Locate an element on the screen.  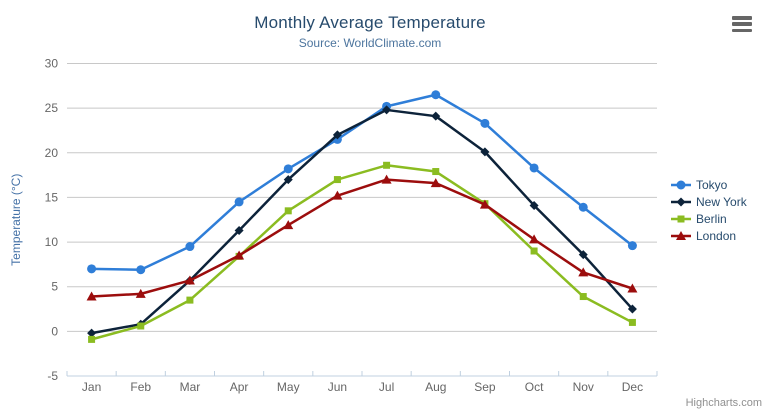
legend-item-label: New York is located at coordinates (721, 202).